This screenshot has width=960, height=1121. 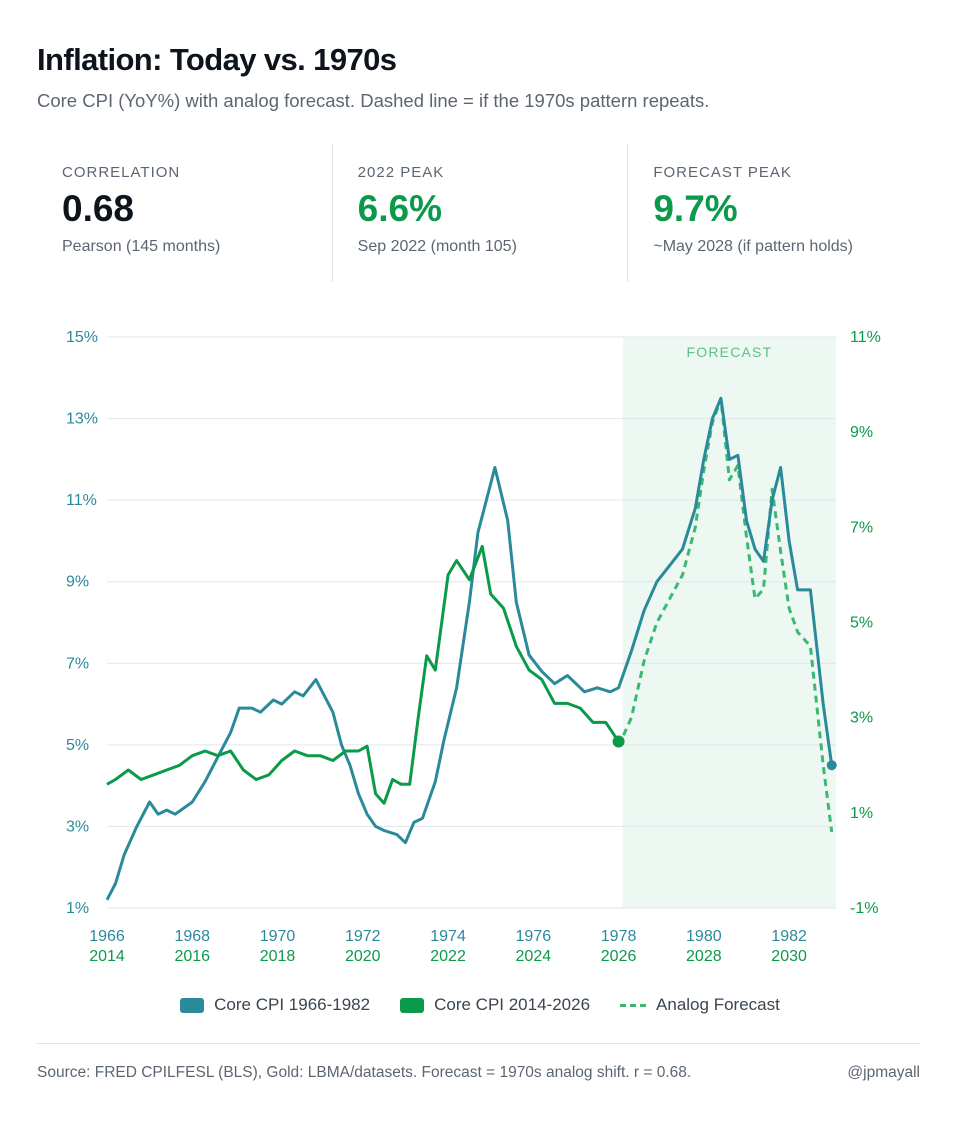 What do you see at coordinates (107, 956) in the screenshot?
I see `x-tick-label-bottom: 2014` at bounding box center [107, 956].